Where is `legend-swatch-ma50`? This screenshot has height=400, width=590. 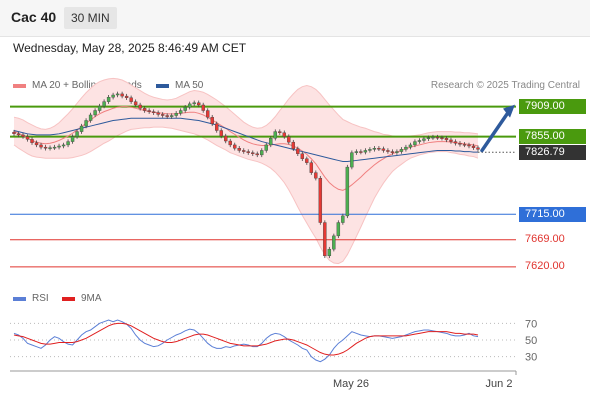 legend-swatch-ma50 is located at coordinates (162, 85).